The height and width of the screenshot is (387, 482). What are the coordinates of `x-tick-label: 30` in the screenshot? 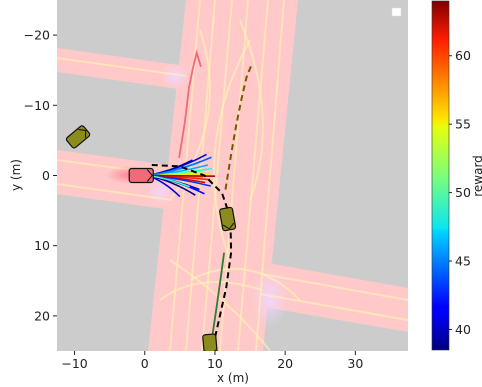 It's located at (355, 363).